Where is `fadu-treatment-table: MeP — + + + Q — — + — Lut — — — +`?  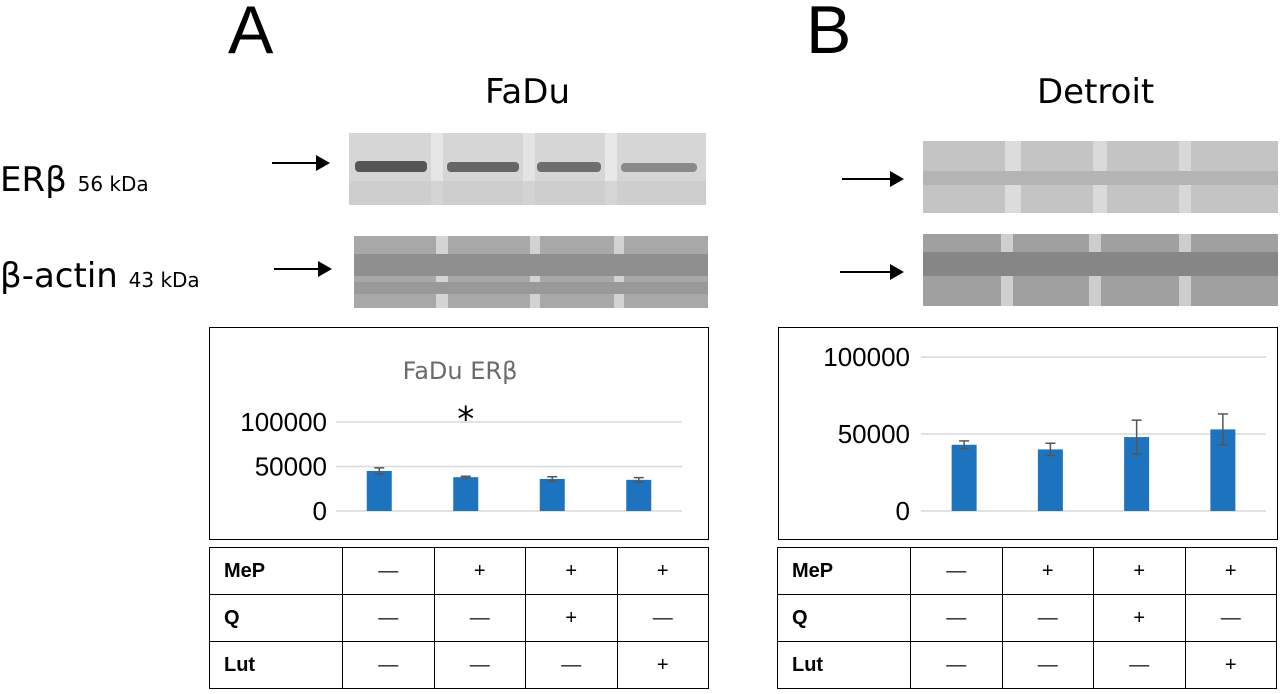 fadu-treatment-table: MeP — + + + Q — — + — Lut — — — + is located at coordinates (459, 618).